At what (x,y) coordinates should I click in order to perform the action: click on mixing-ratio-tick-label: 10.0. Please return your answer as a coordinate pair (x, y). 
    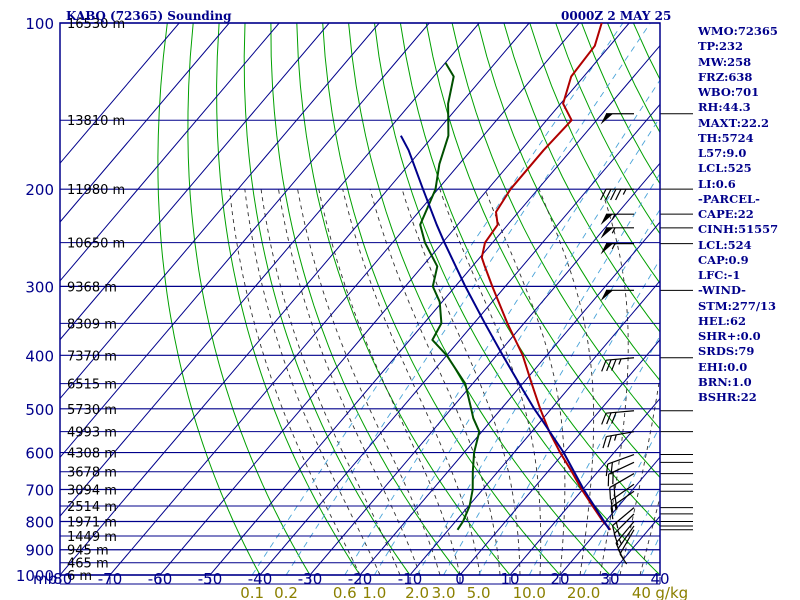
    Looking at the image, I should click on (529, 592).